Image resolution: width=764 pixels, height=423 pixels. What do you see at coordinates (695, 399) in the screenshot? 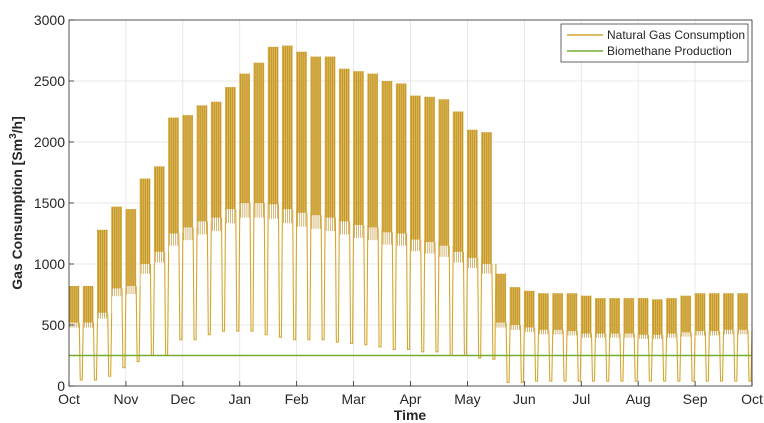
I see `x-tick-label-11: Sep` at bounding box center [695, 399].